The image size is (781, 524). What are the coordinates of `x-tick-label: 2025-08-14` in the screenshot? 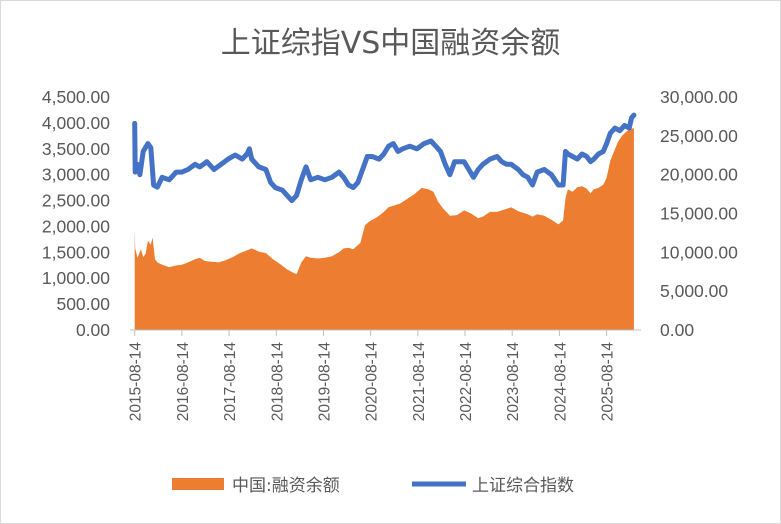 It's located at (608, 382).